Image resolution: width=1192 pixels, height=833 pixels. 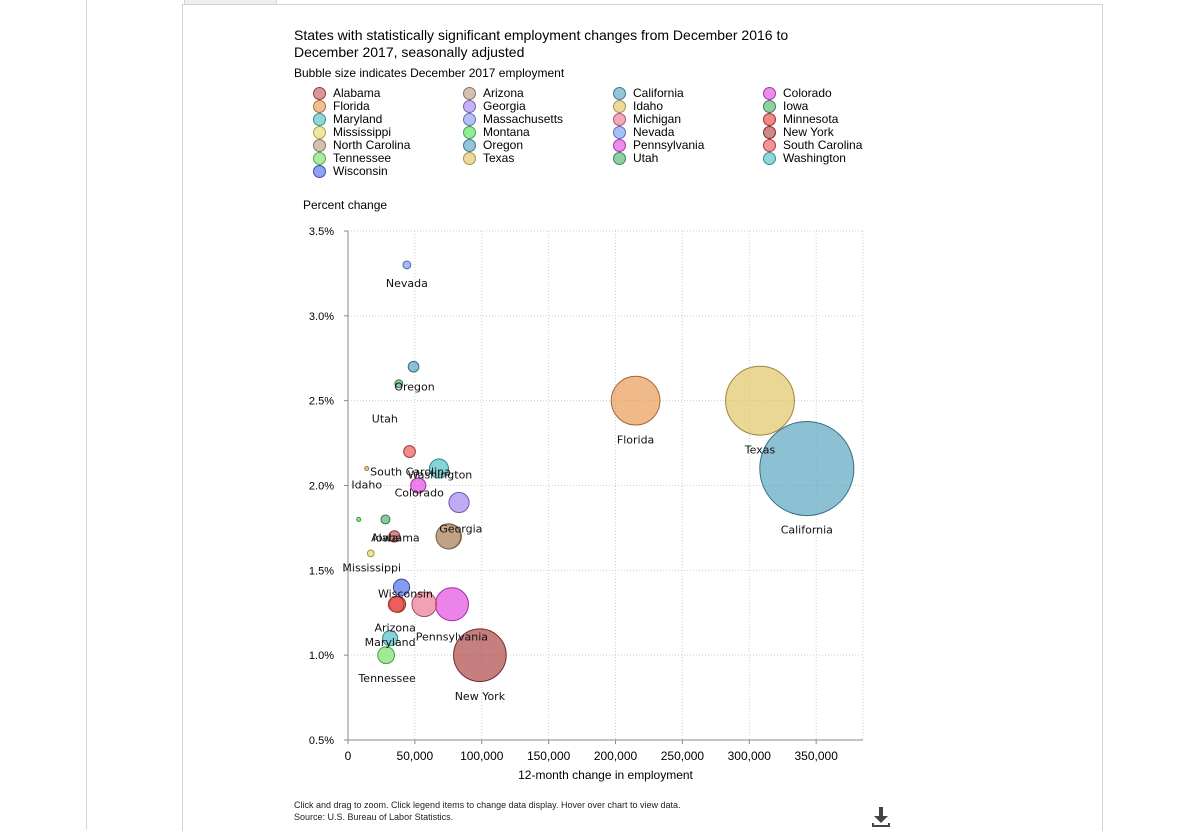 I want to click on legend-label: Utah, so click(x=646, y=158).